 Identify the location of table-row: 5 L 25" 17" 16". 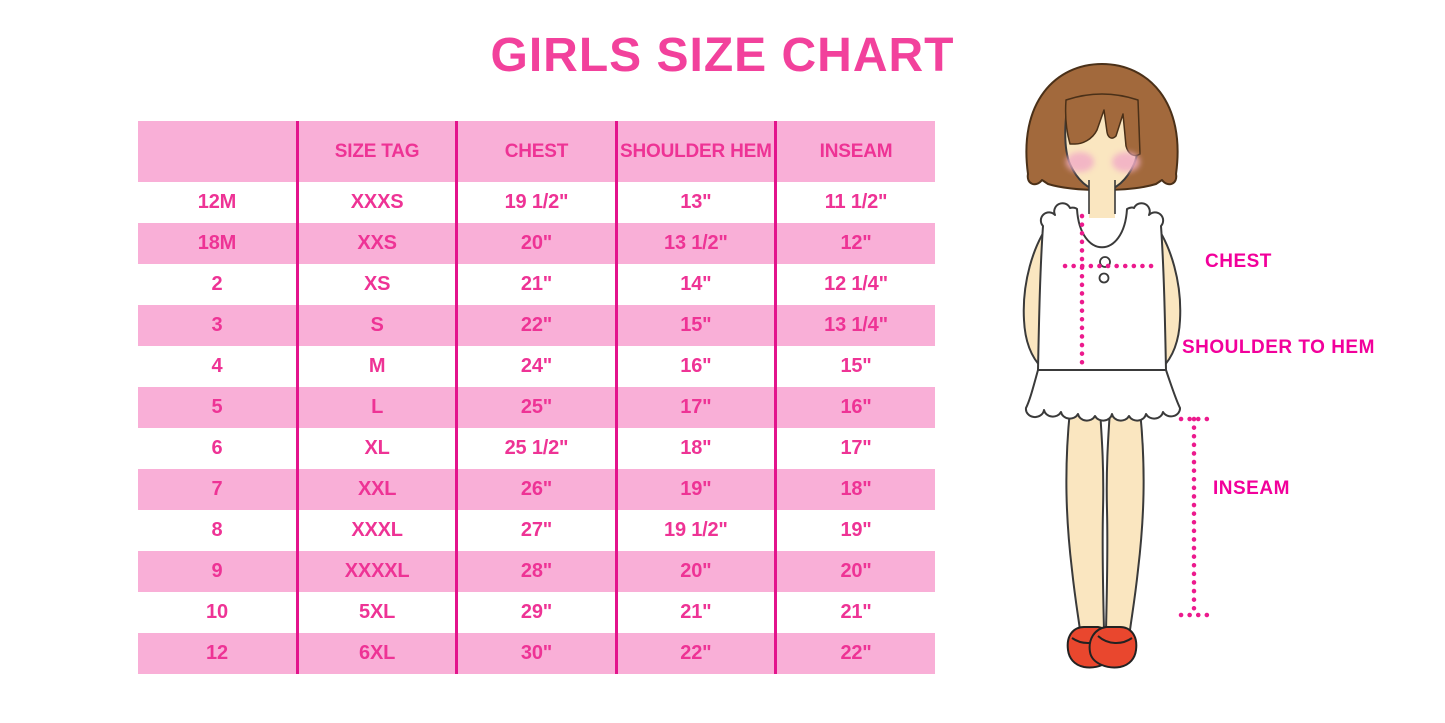
(536, 407).